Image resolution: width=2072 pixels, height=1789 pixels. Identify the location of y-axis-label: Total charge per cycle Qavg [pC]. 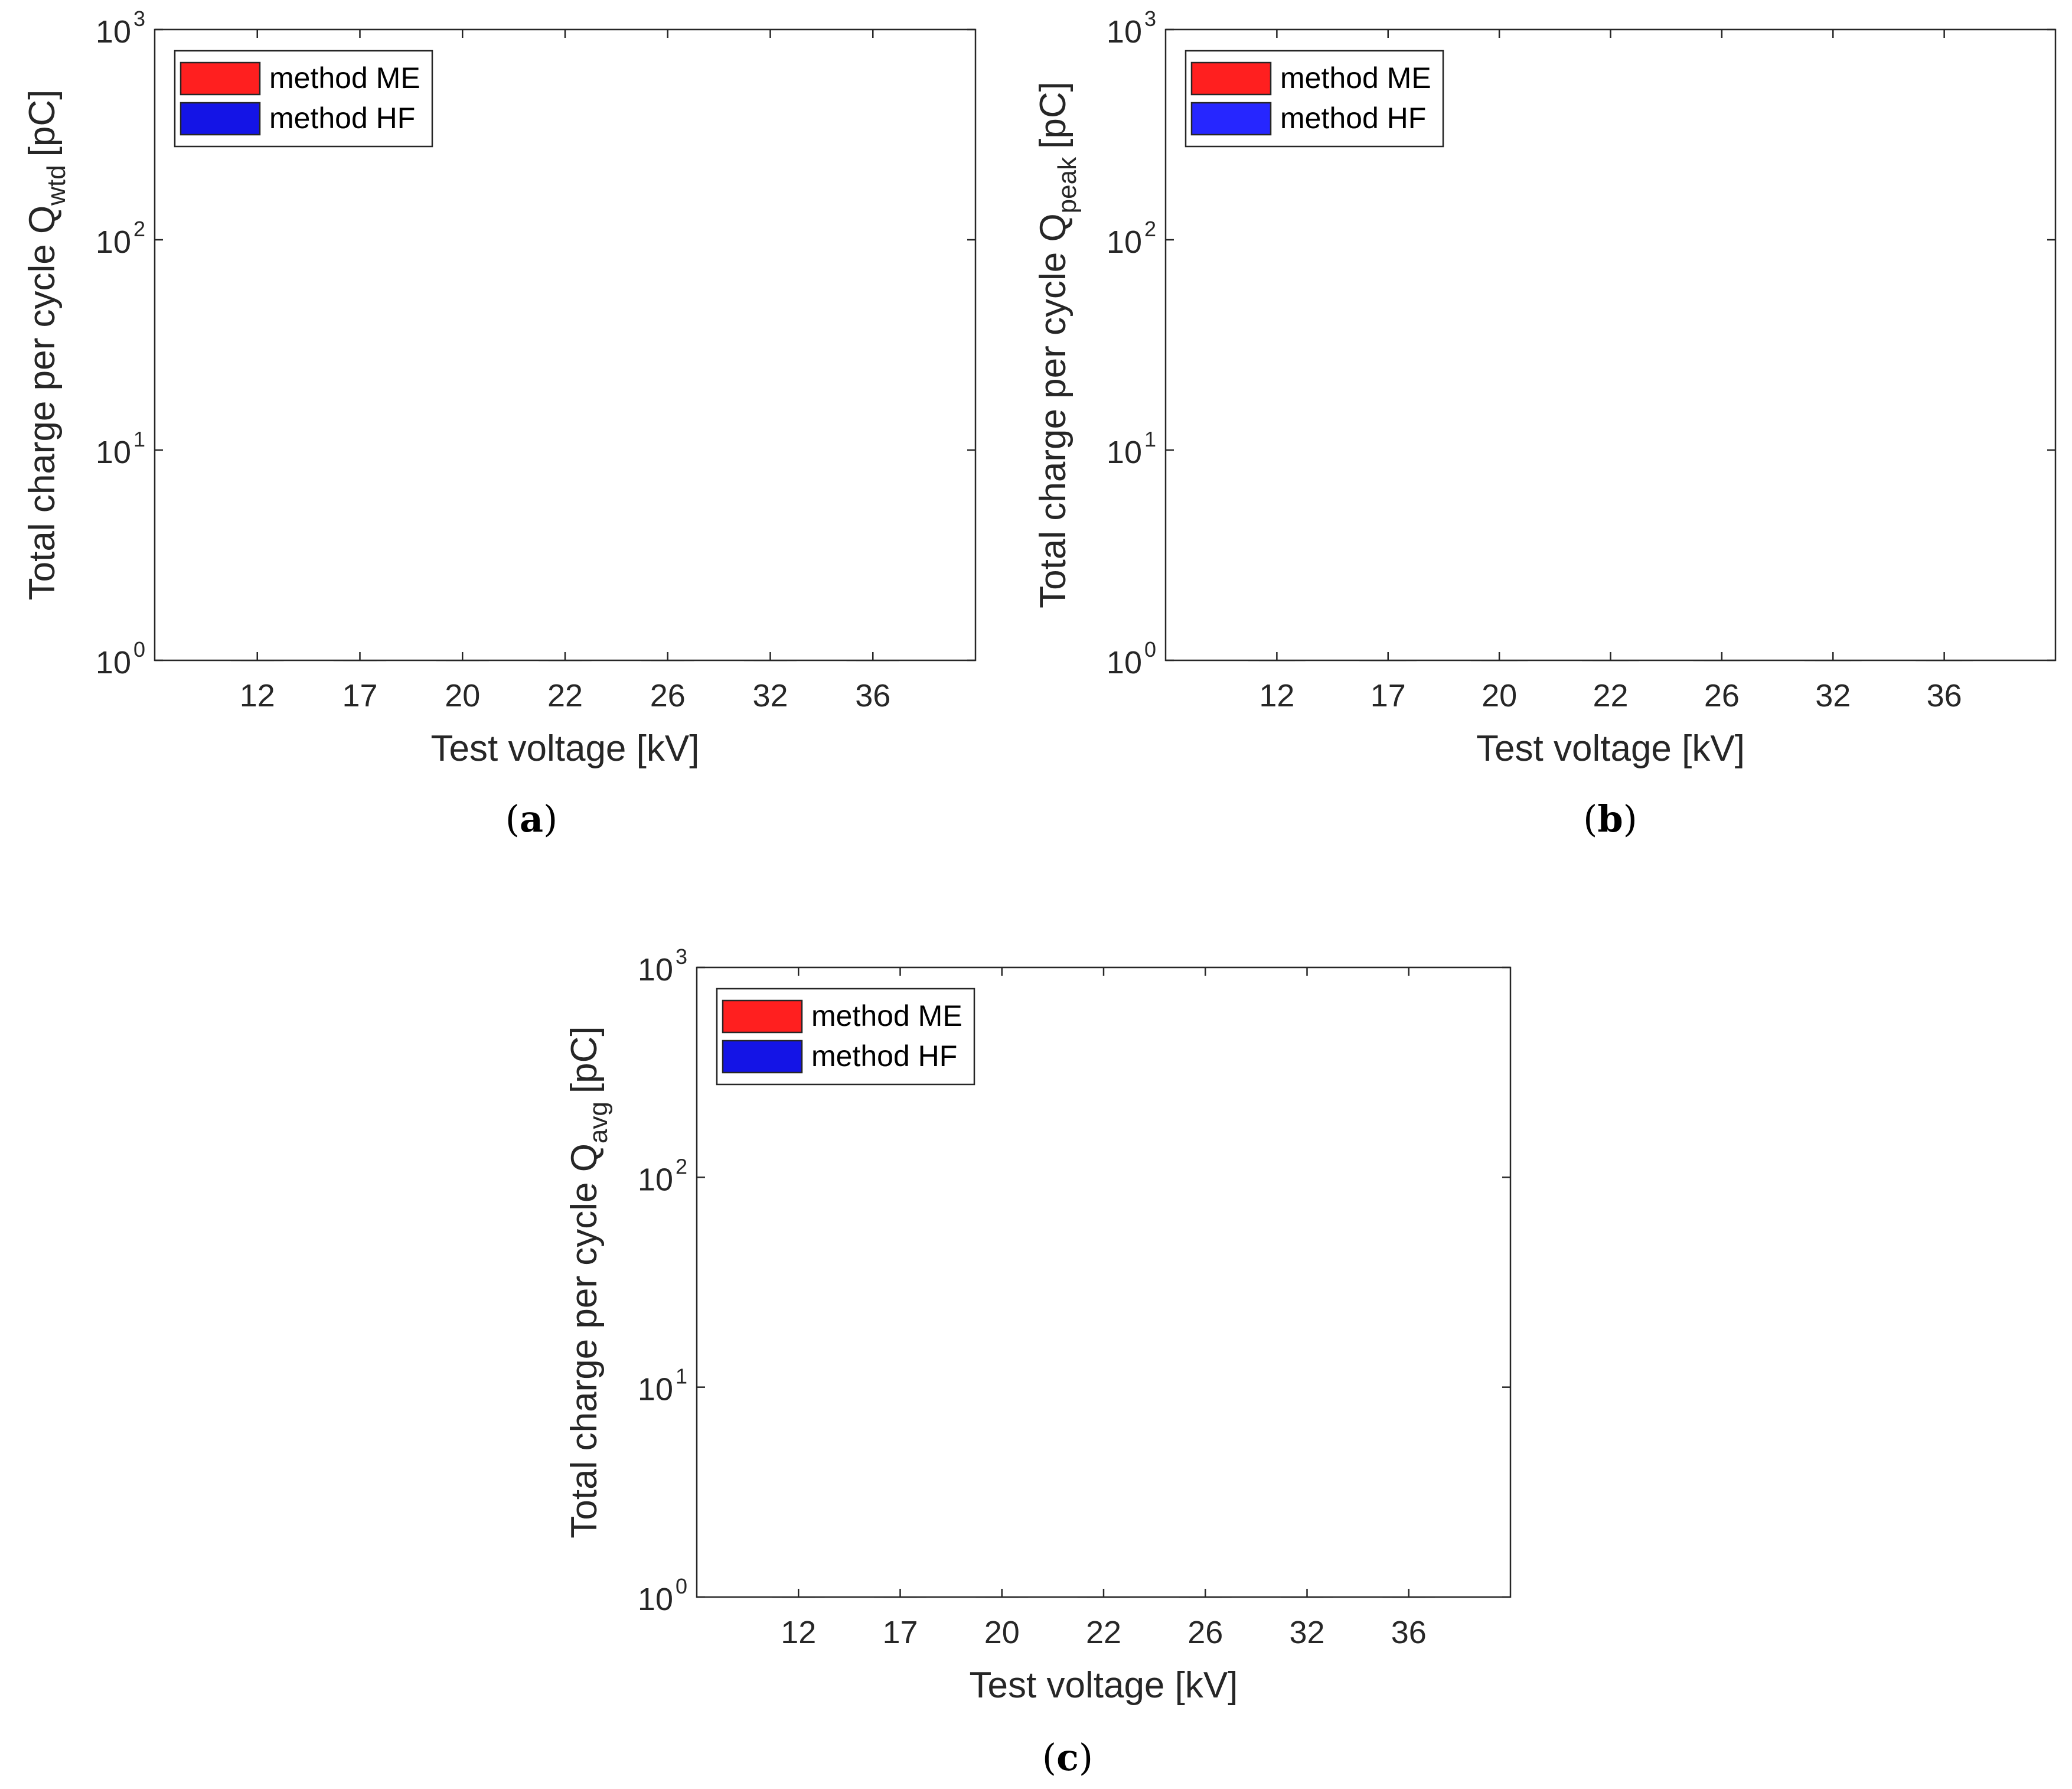
(588, 1282).